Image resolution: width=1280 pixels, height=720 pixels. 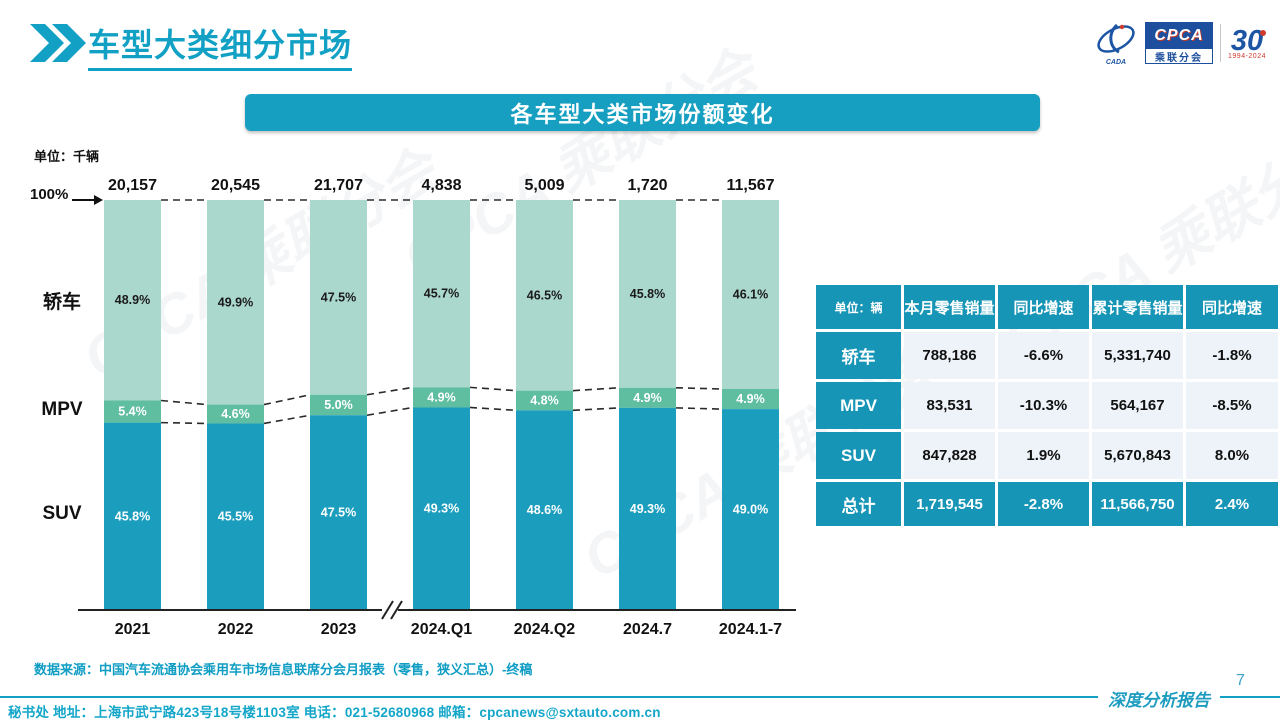 I want to click on x-axis-label: 2024.Q2, so click(x=544, y=629).